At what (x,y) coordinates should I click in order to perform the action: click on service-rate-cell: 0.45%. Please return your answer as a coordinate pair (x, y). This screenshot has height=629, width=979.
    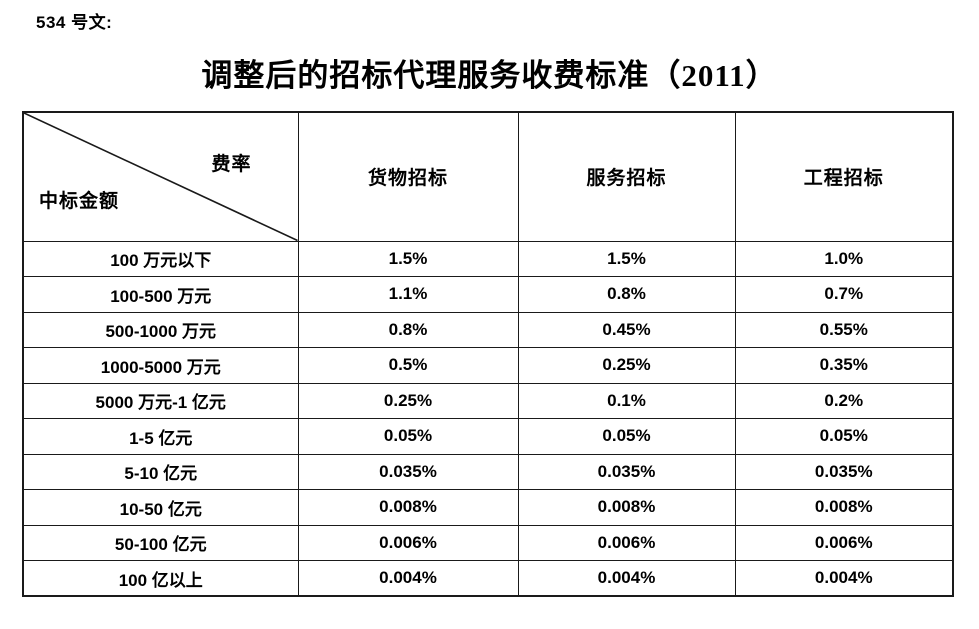
    Looking at the image, I should click on (626, 329).